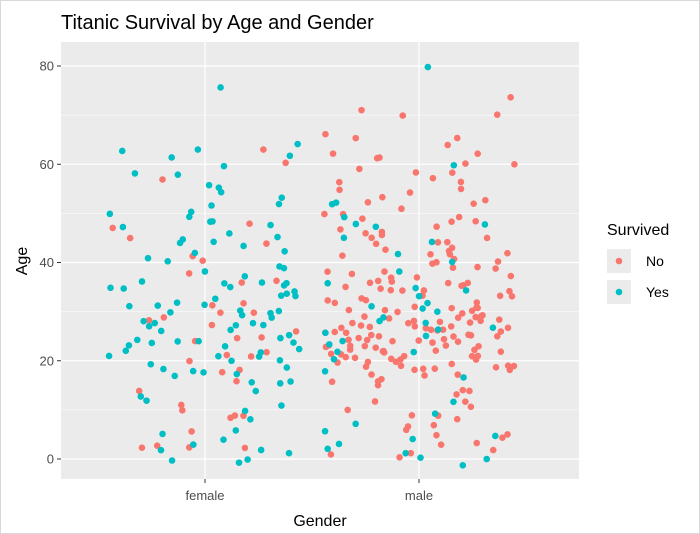  I want to click on y-tick-label: 80, so click(47, 66).